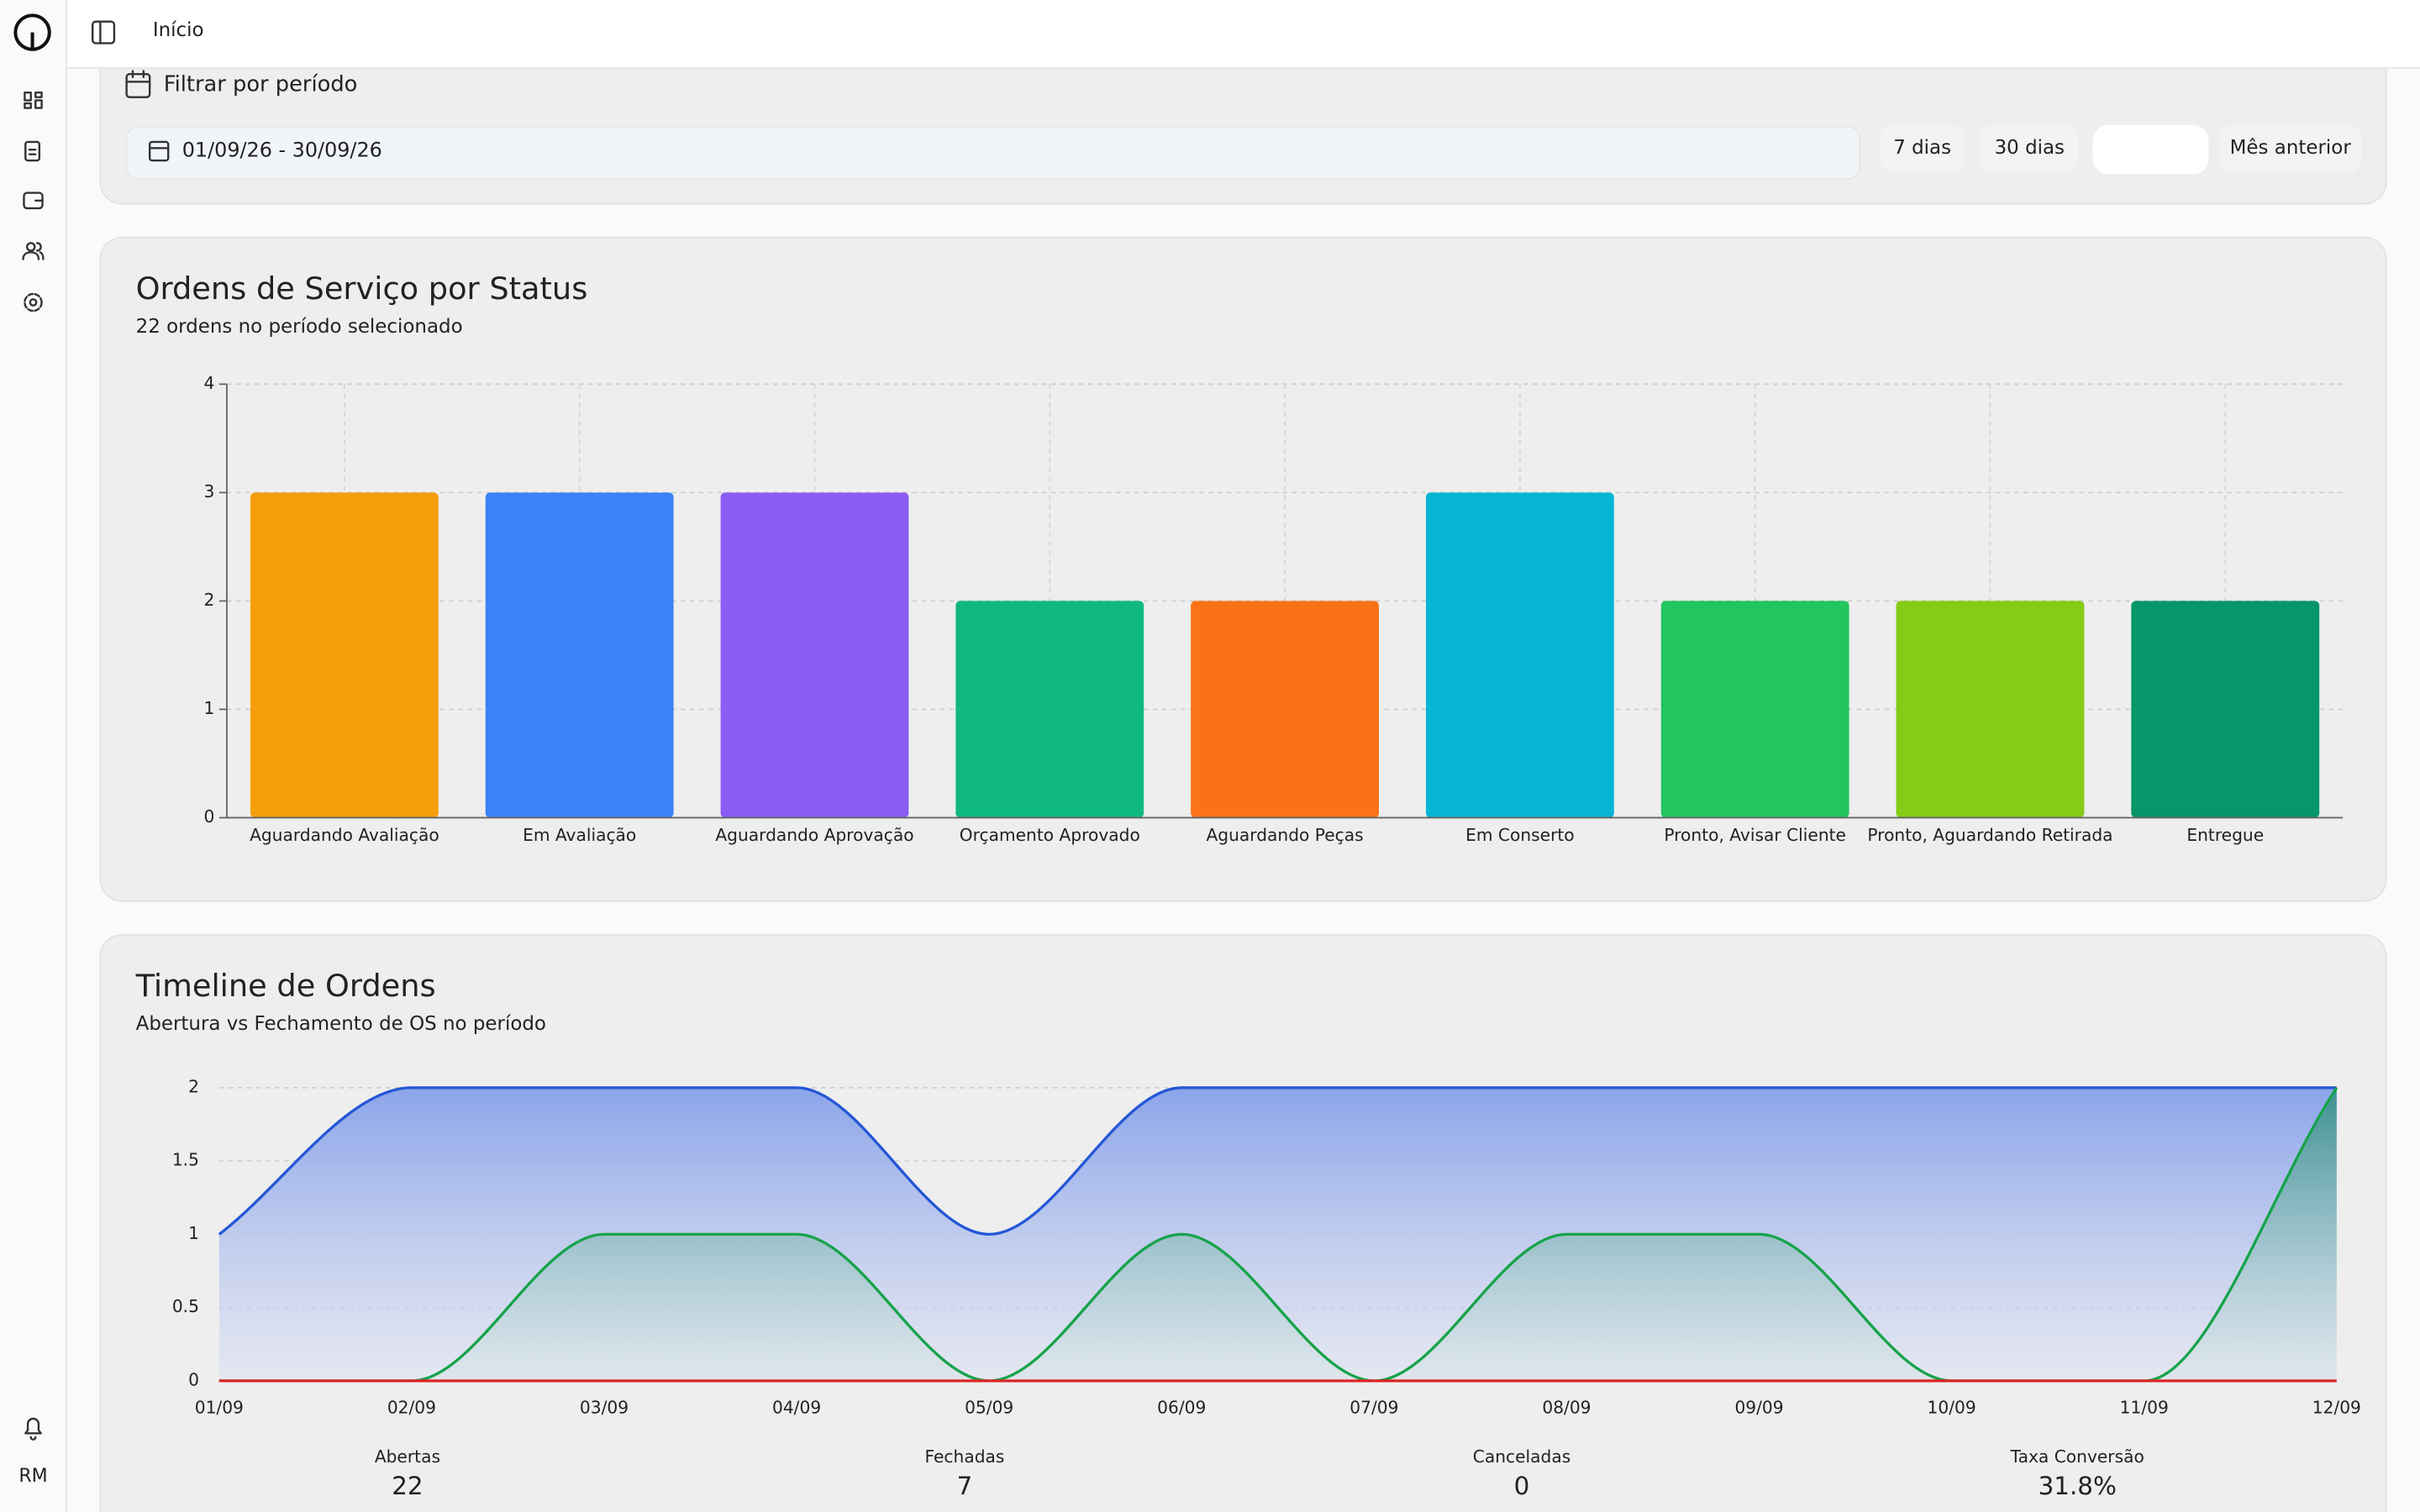 The width and height of the screenshot is (2420, 1512). Describe the element at coordinates (285, 986) in the screenshot. I see `chart-title: Timeline de Ordens` at that location.